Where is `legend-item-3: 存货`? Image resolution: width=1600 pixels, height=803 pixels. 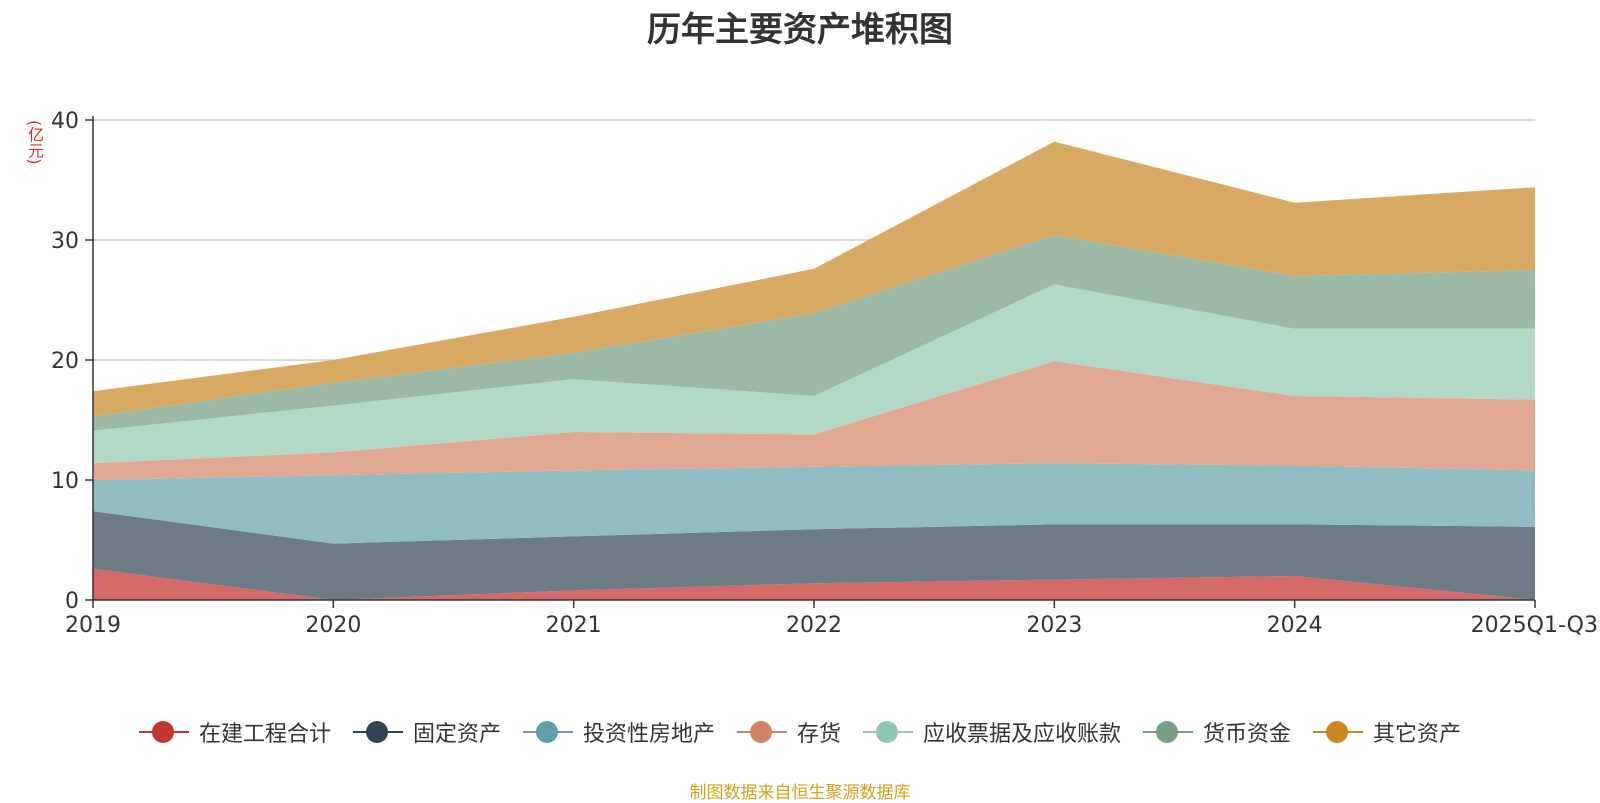 legend-item-3: 存货 is located at coordinates (788, 732).